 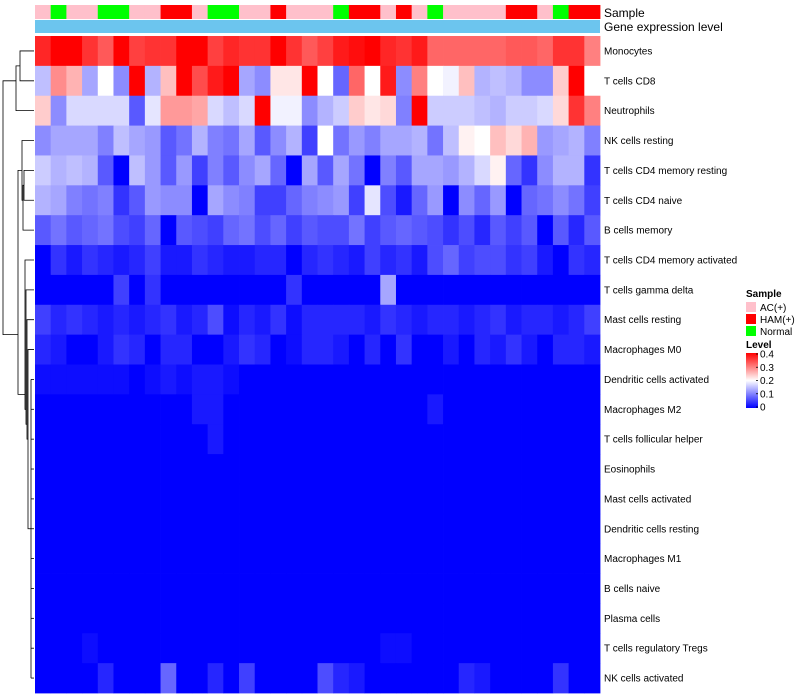 I want to click on row-label: T cells CD4 memory activated, so click(x=670, y=260).